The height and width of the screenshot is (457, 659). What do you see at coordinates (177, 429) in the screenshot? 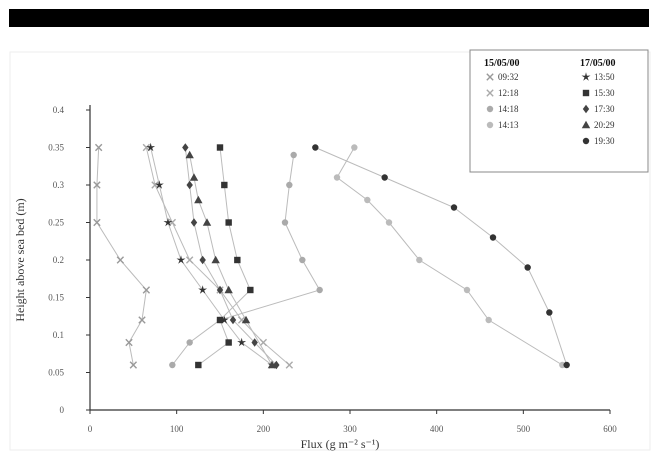
I see `x-tick-label: 100` at bounding box center [177, 429].